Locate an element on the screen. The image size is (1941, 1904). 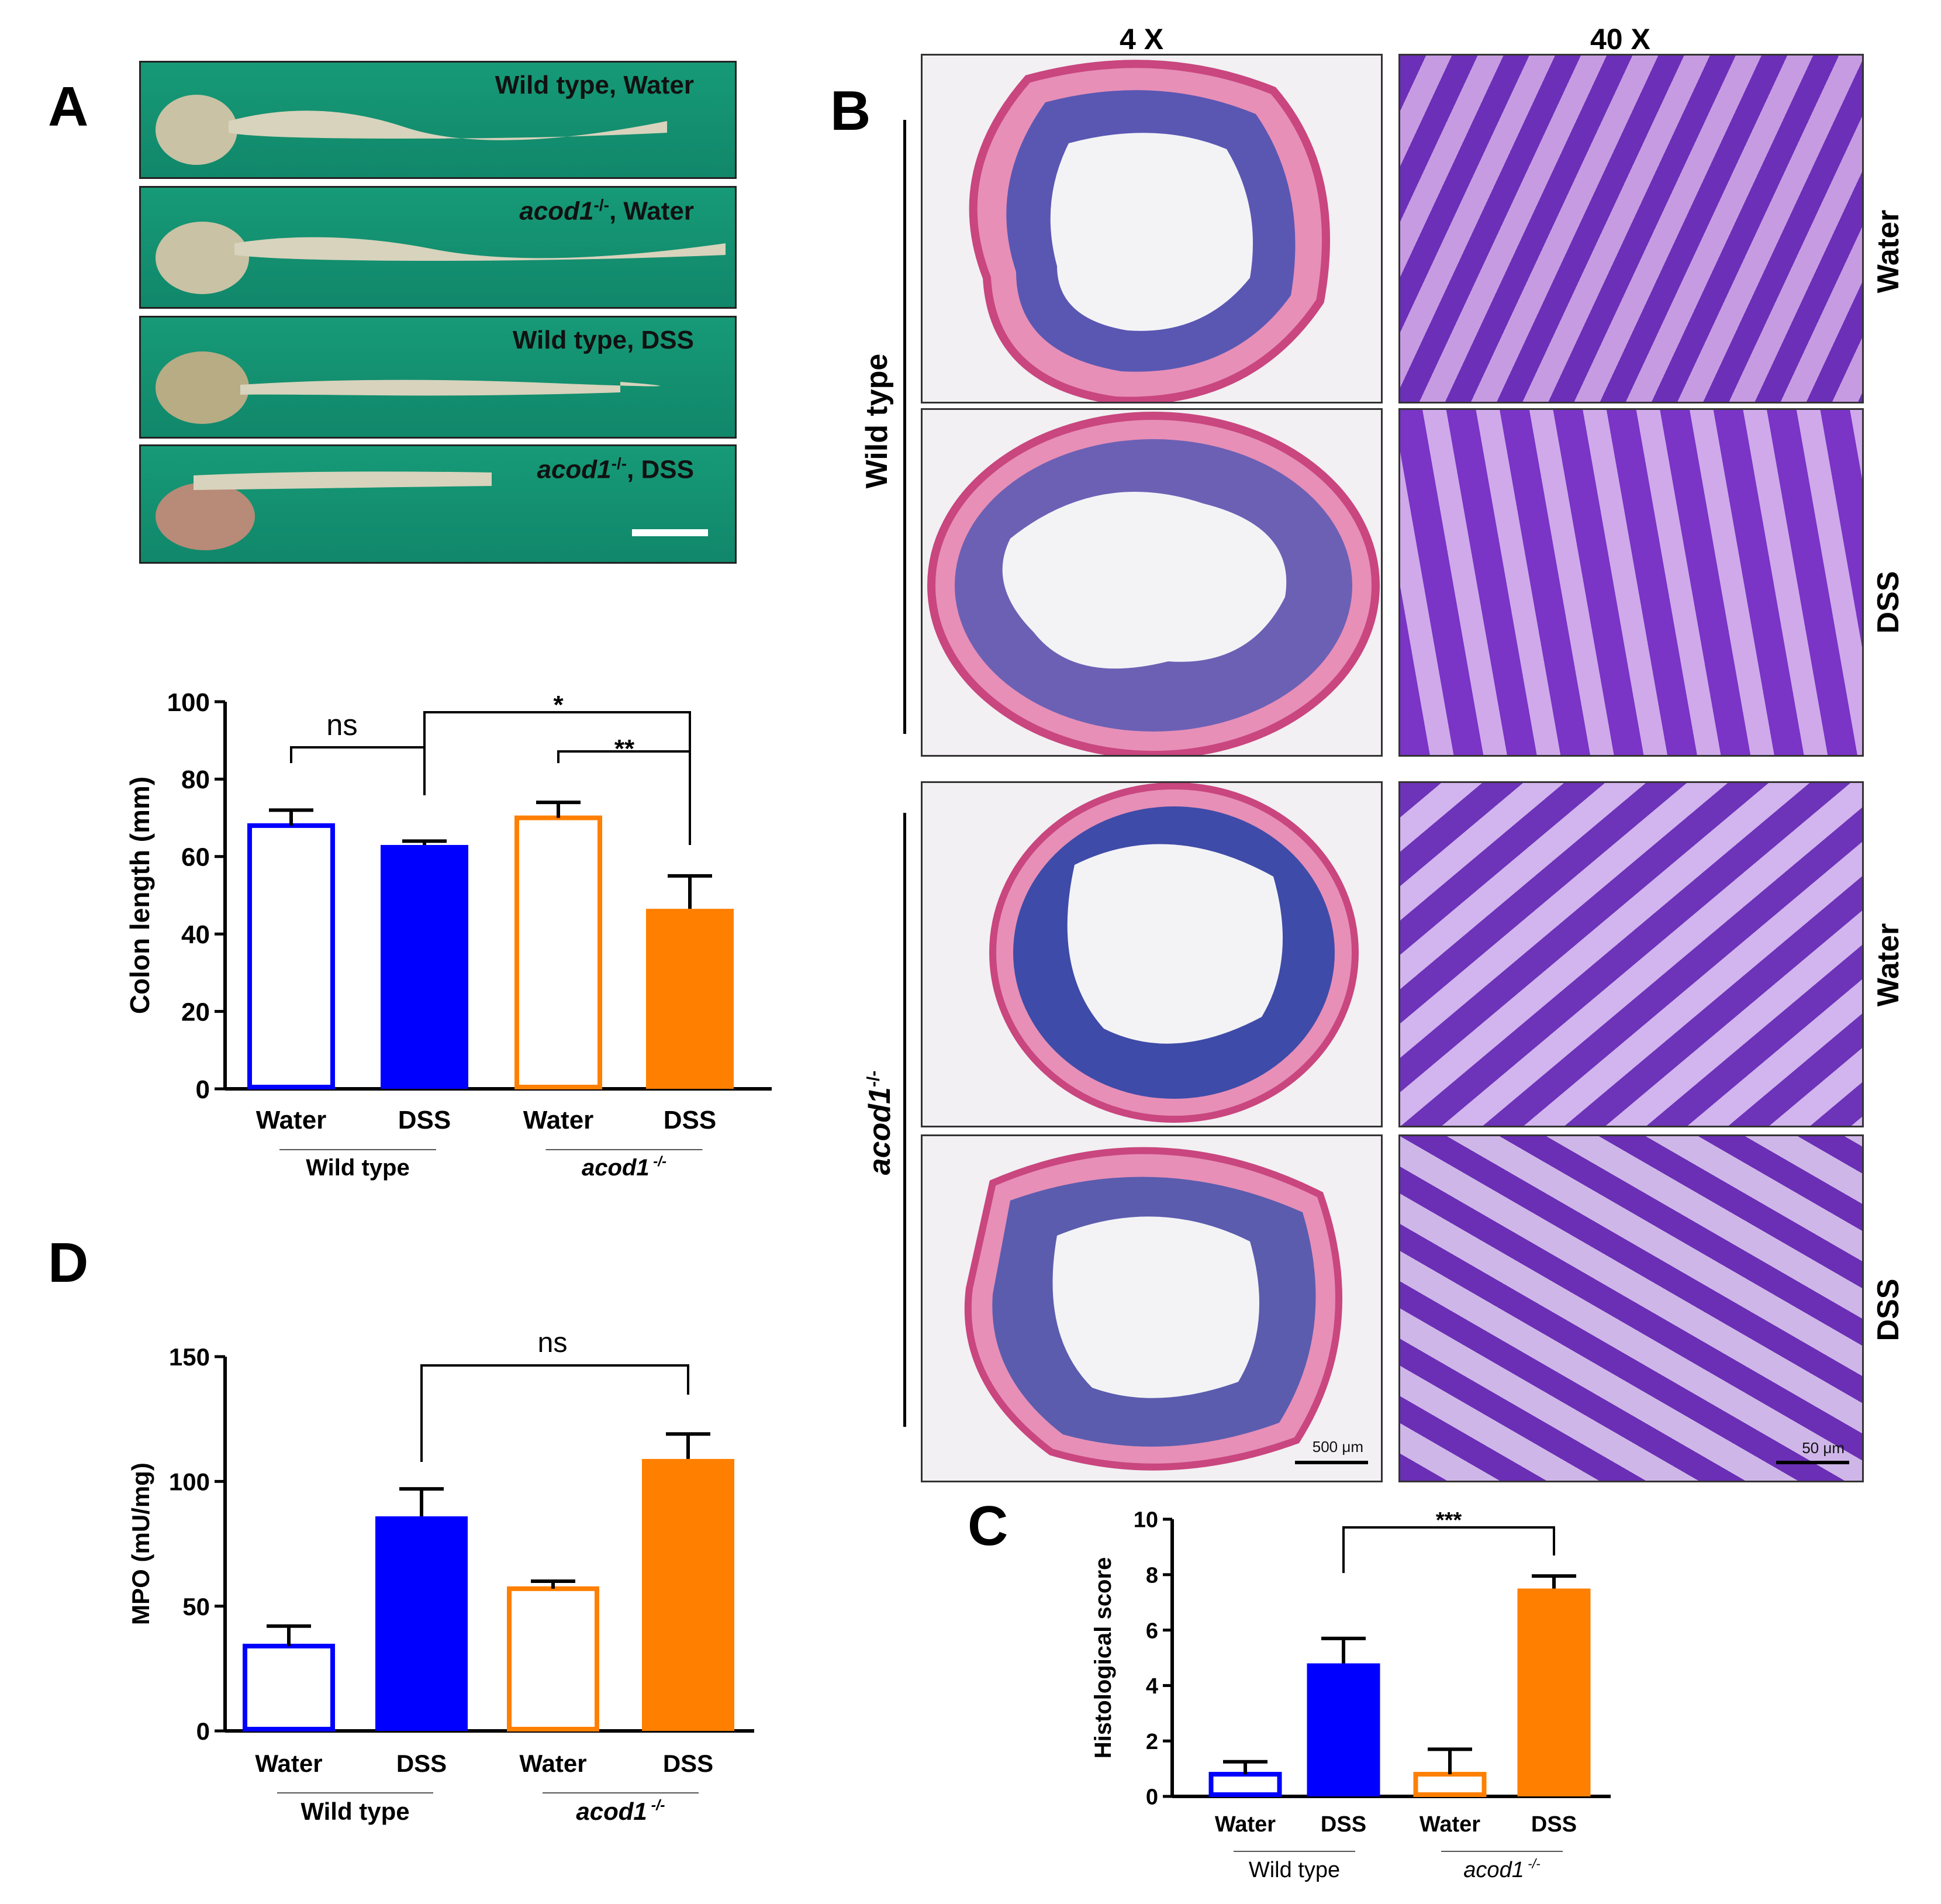
colon-photo-ko-dss: acod1-/-, DSS is located at coordinates (438, 504).